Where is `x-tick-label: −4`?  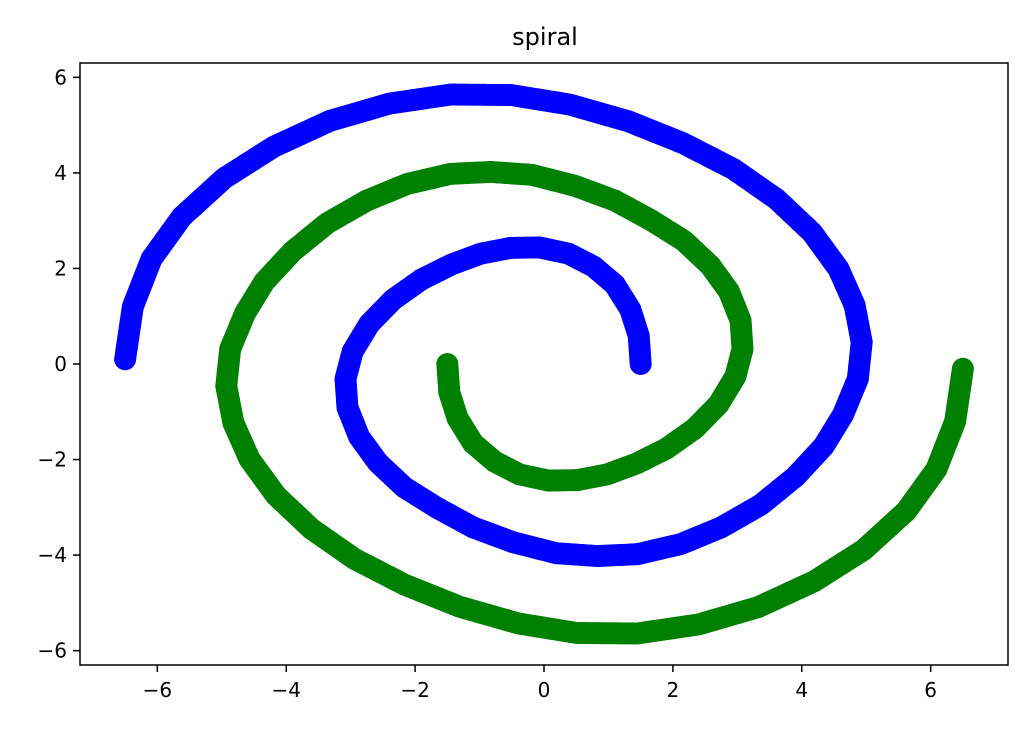
x-tick-label: −4 is located at coordinates (285, 690).